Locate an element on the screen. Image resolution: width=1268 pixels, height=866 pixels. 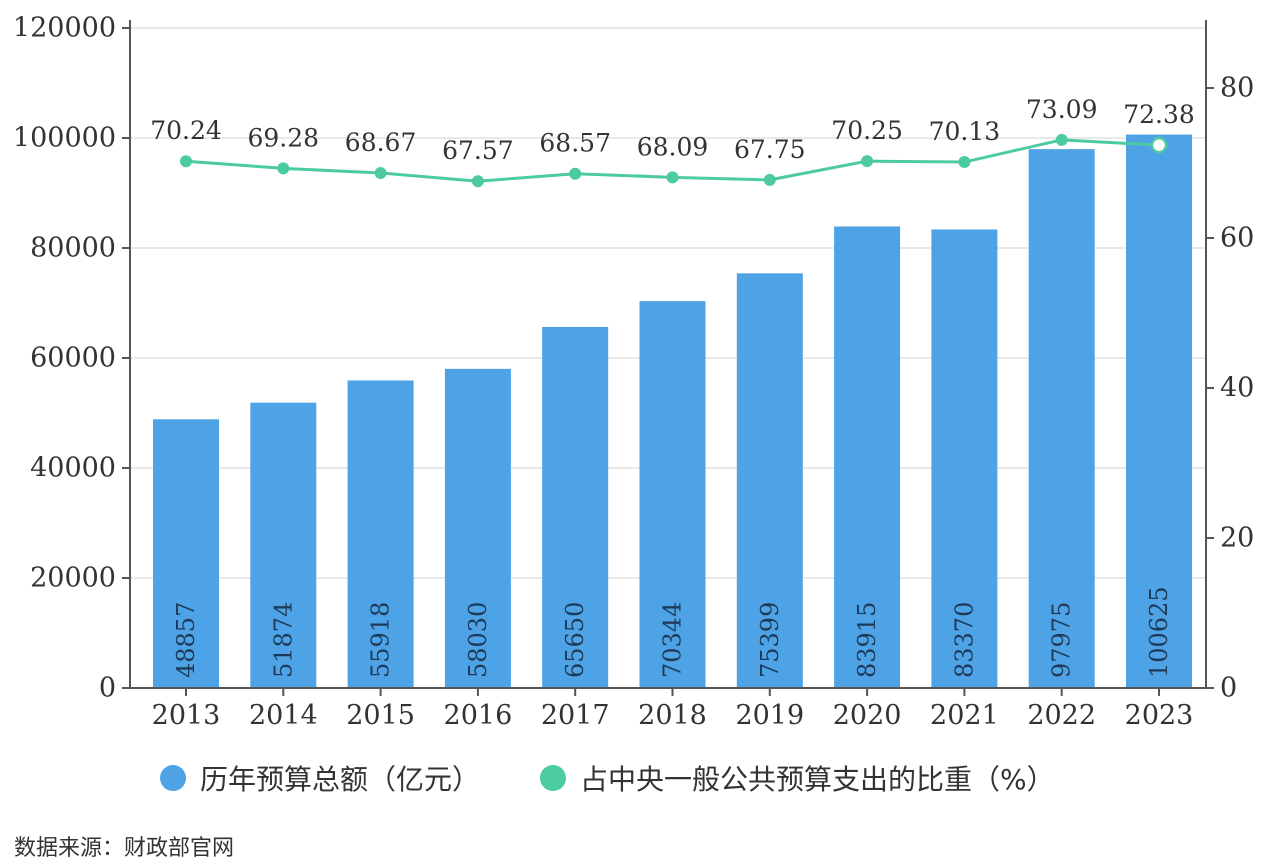
left-tick-label: 0 is located at coordinates (107, 688).